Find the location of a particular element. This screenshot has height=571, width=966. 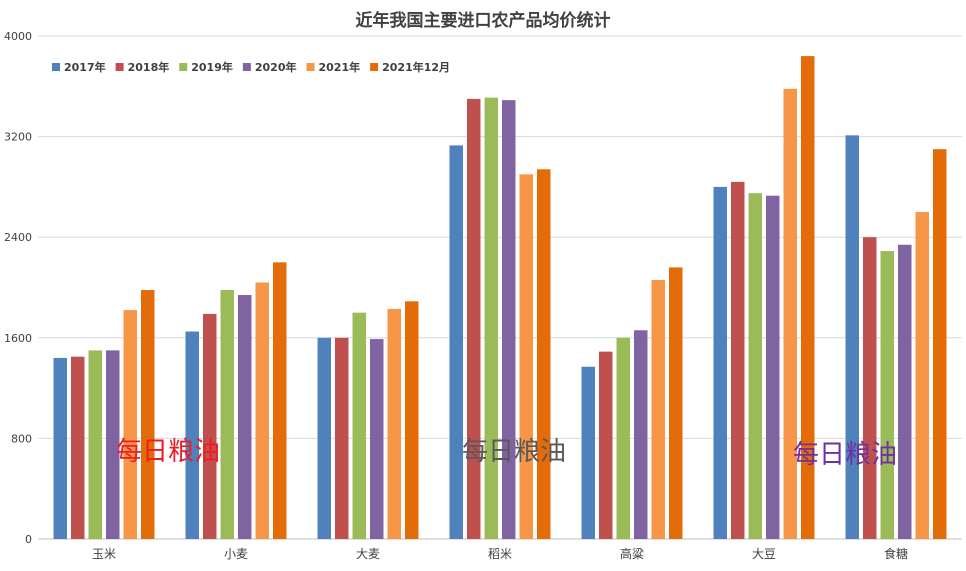

y-tick-label: 4000 is located at coordinates (18, 36).